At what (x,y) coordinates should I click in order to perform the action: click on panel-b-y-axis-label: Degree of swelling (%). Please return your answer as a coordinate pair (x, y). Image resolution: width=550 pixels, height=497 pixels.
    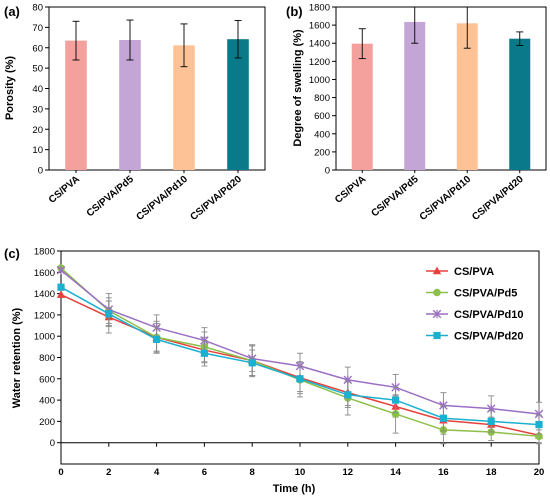
    Looking at the image, I should click on (298, 88).